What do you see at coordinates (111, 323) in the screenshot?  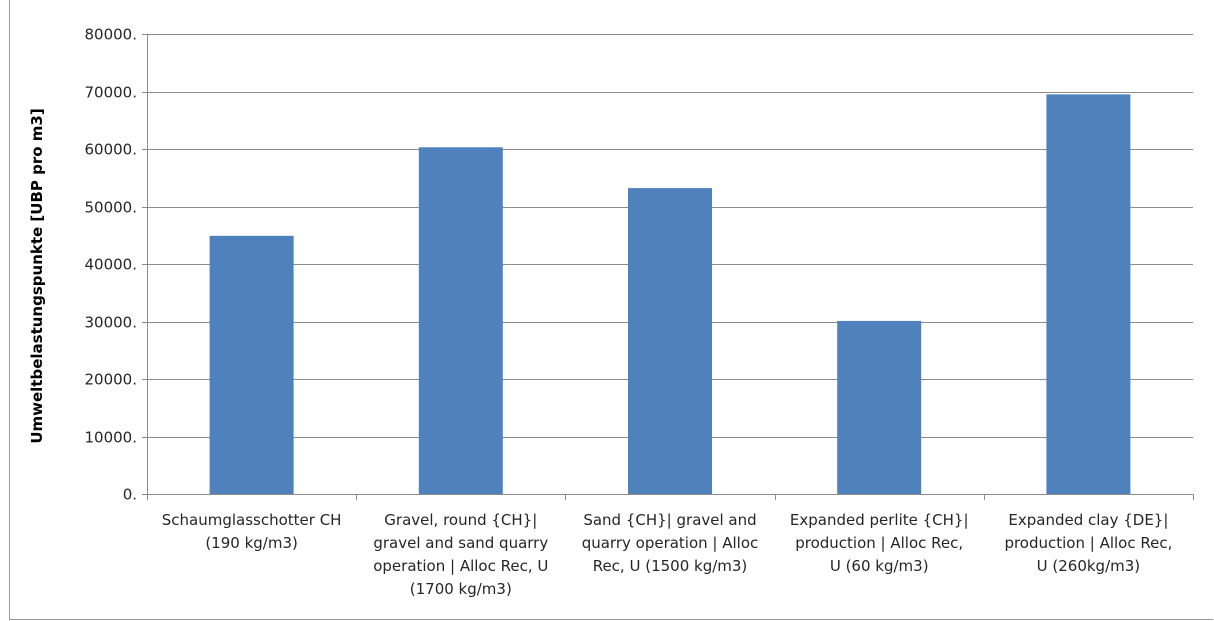 I see `y-tick-label: 30000.` at bounding box center [111, 323].